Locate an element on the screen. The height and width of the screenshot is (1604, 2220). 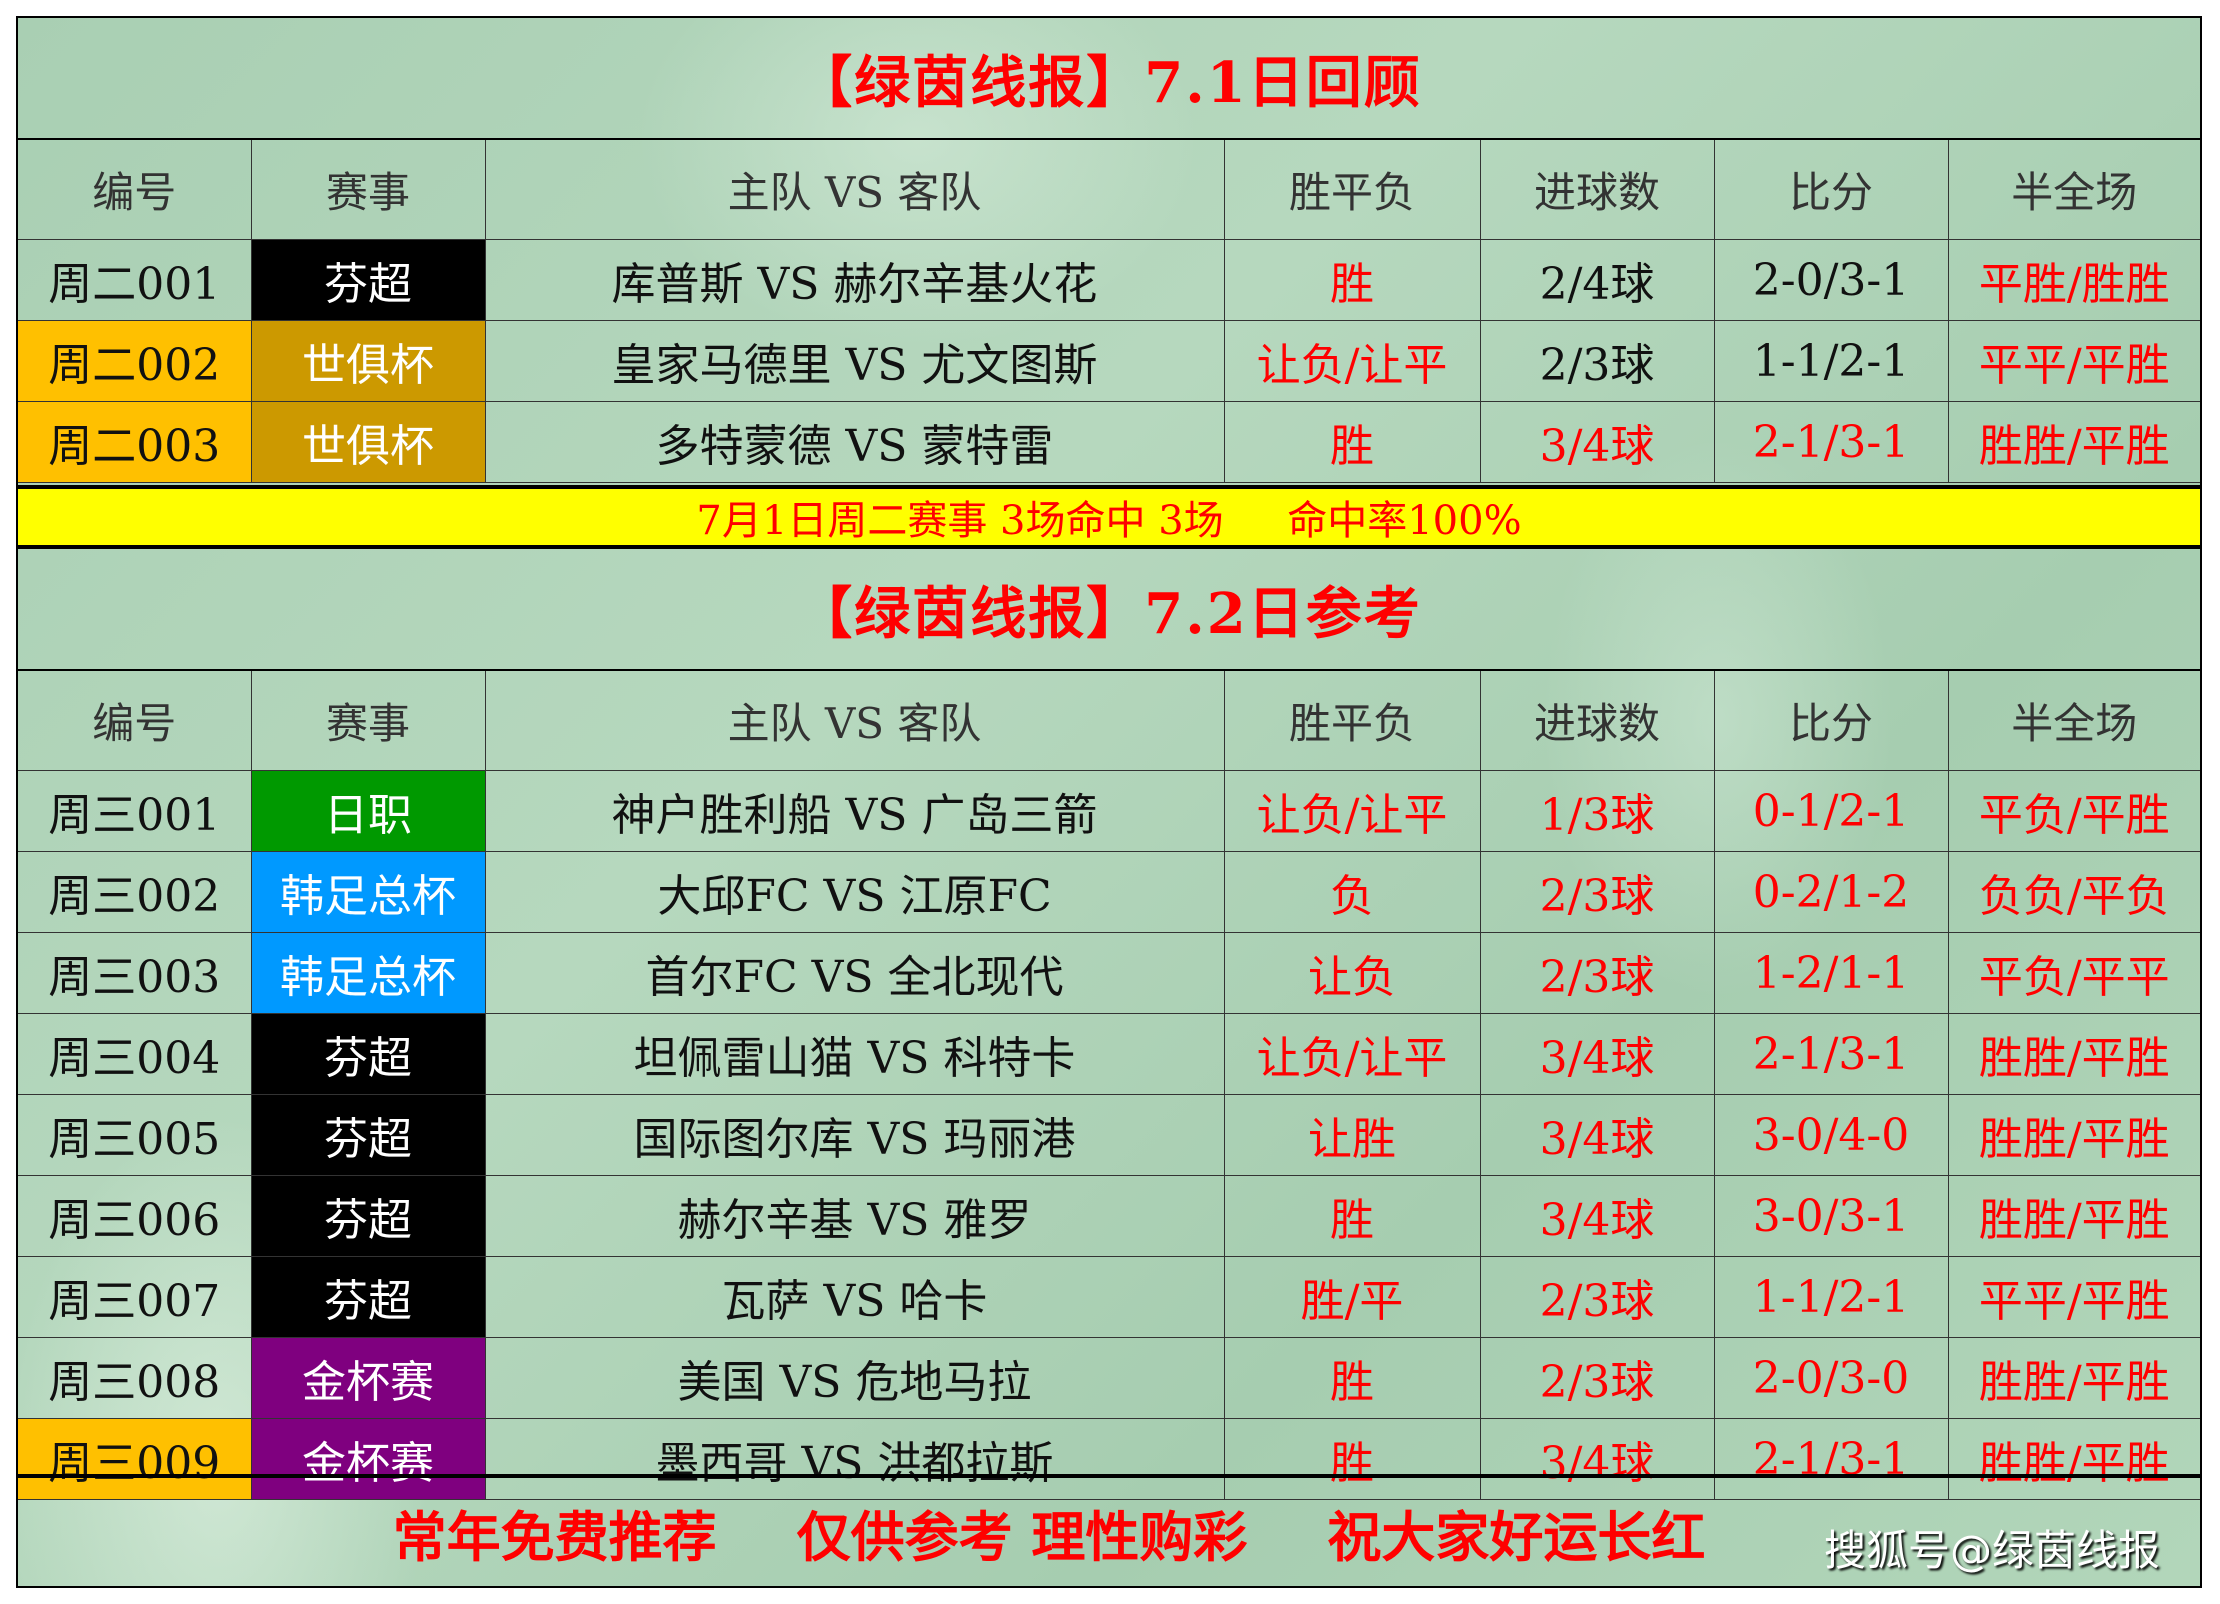
cell-goals: 1/3球 is located at coordinates (1597, 811).